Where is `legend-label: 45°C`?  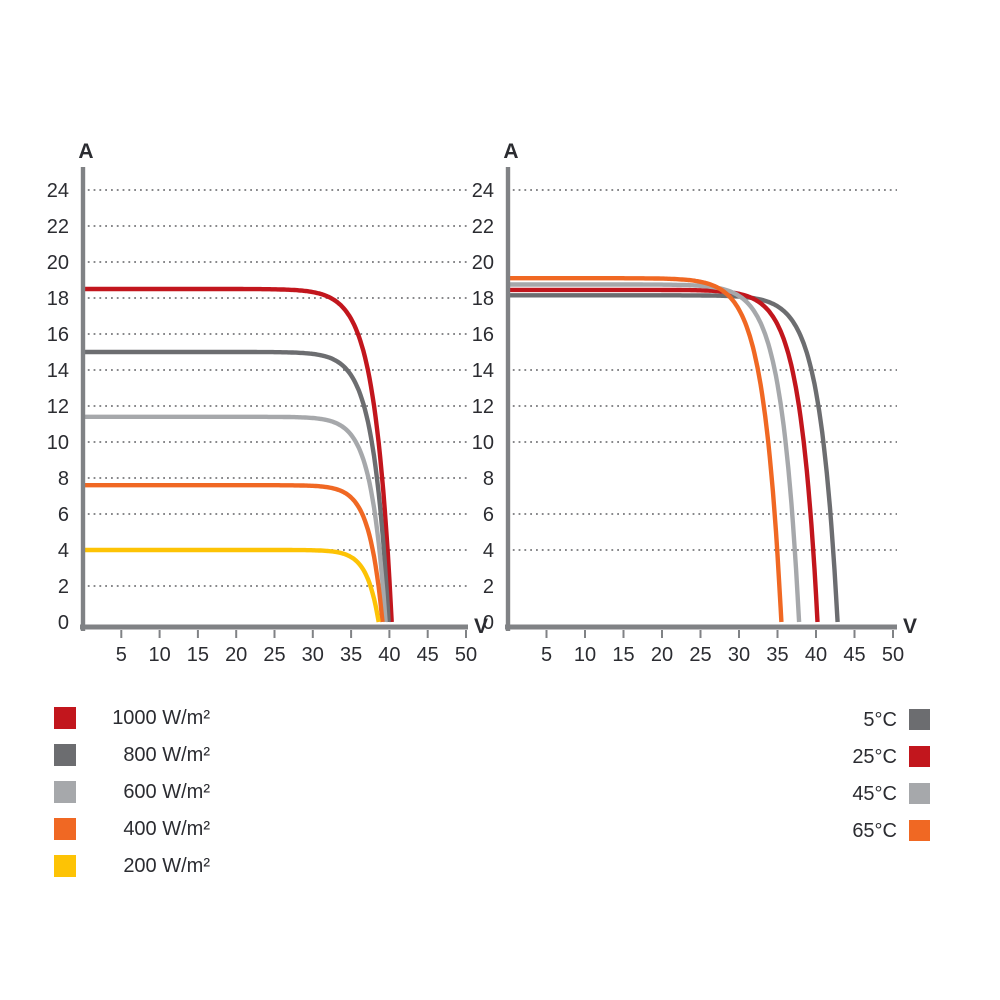
legend-label: 45°C is located at coordinates (874, 793).